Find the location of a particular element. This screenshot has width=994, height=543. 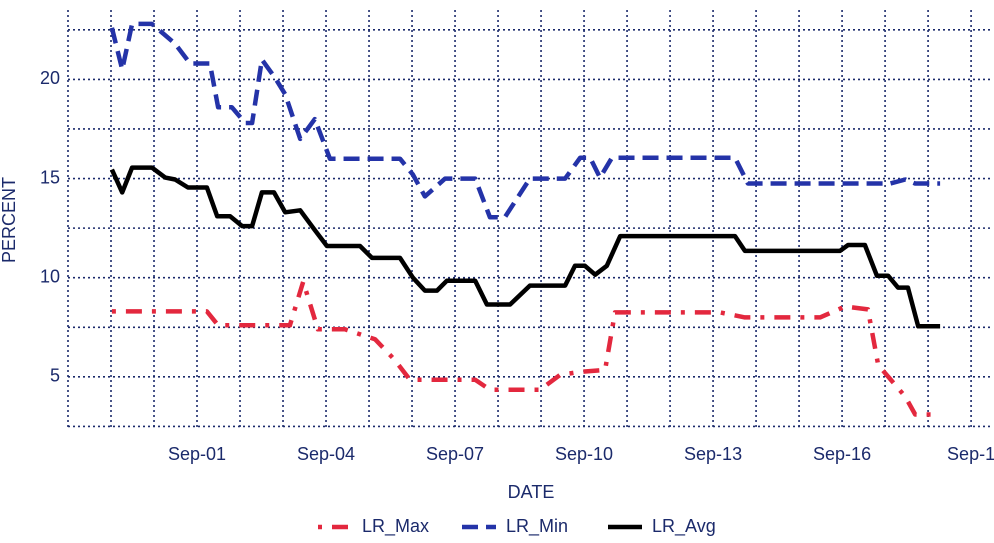

x-axis-title: DATE is located at coordinates (531, 492).